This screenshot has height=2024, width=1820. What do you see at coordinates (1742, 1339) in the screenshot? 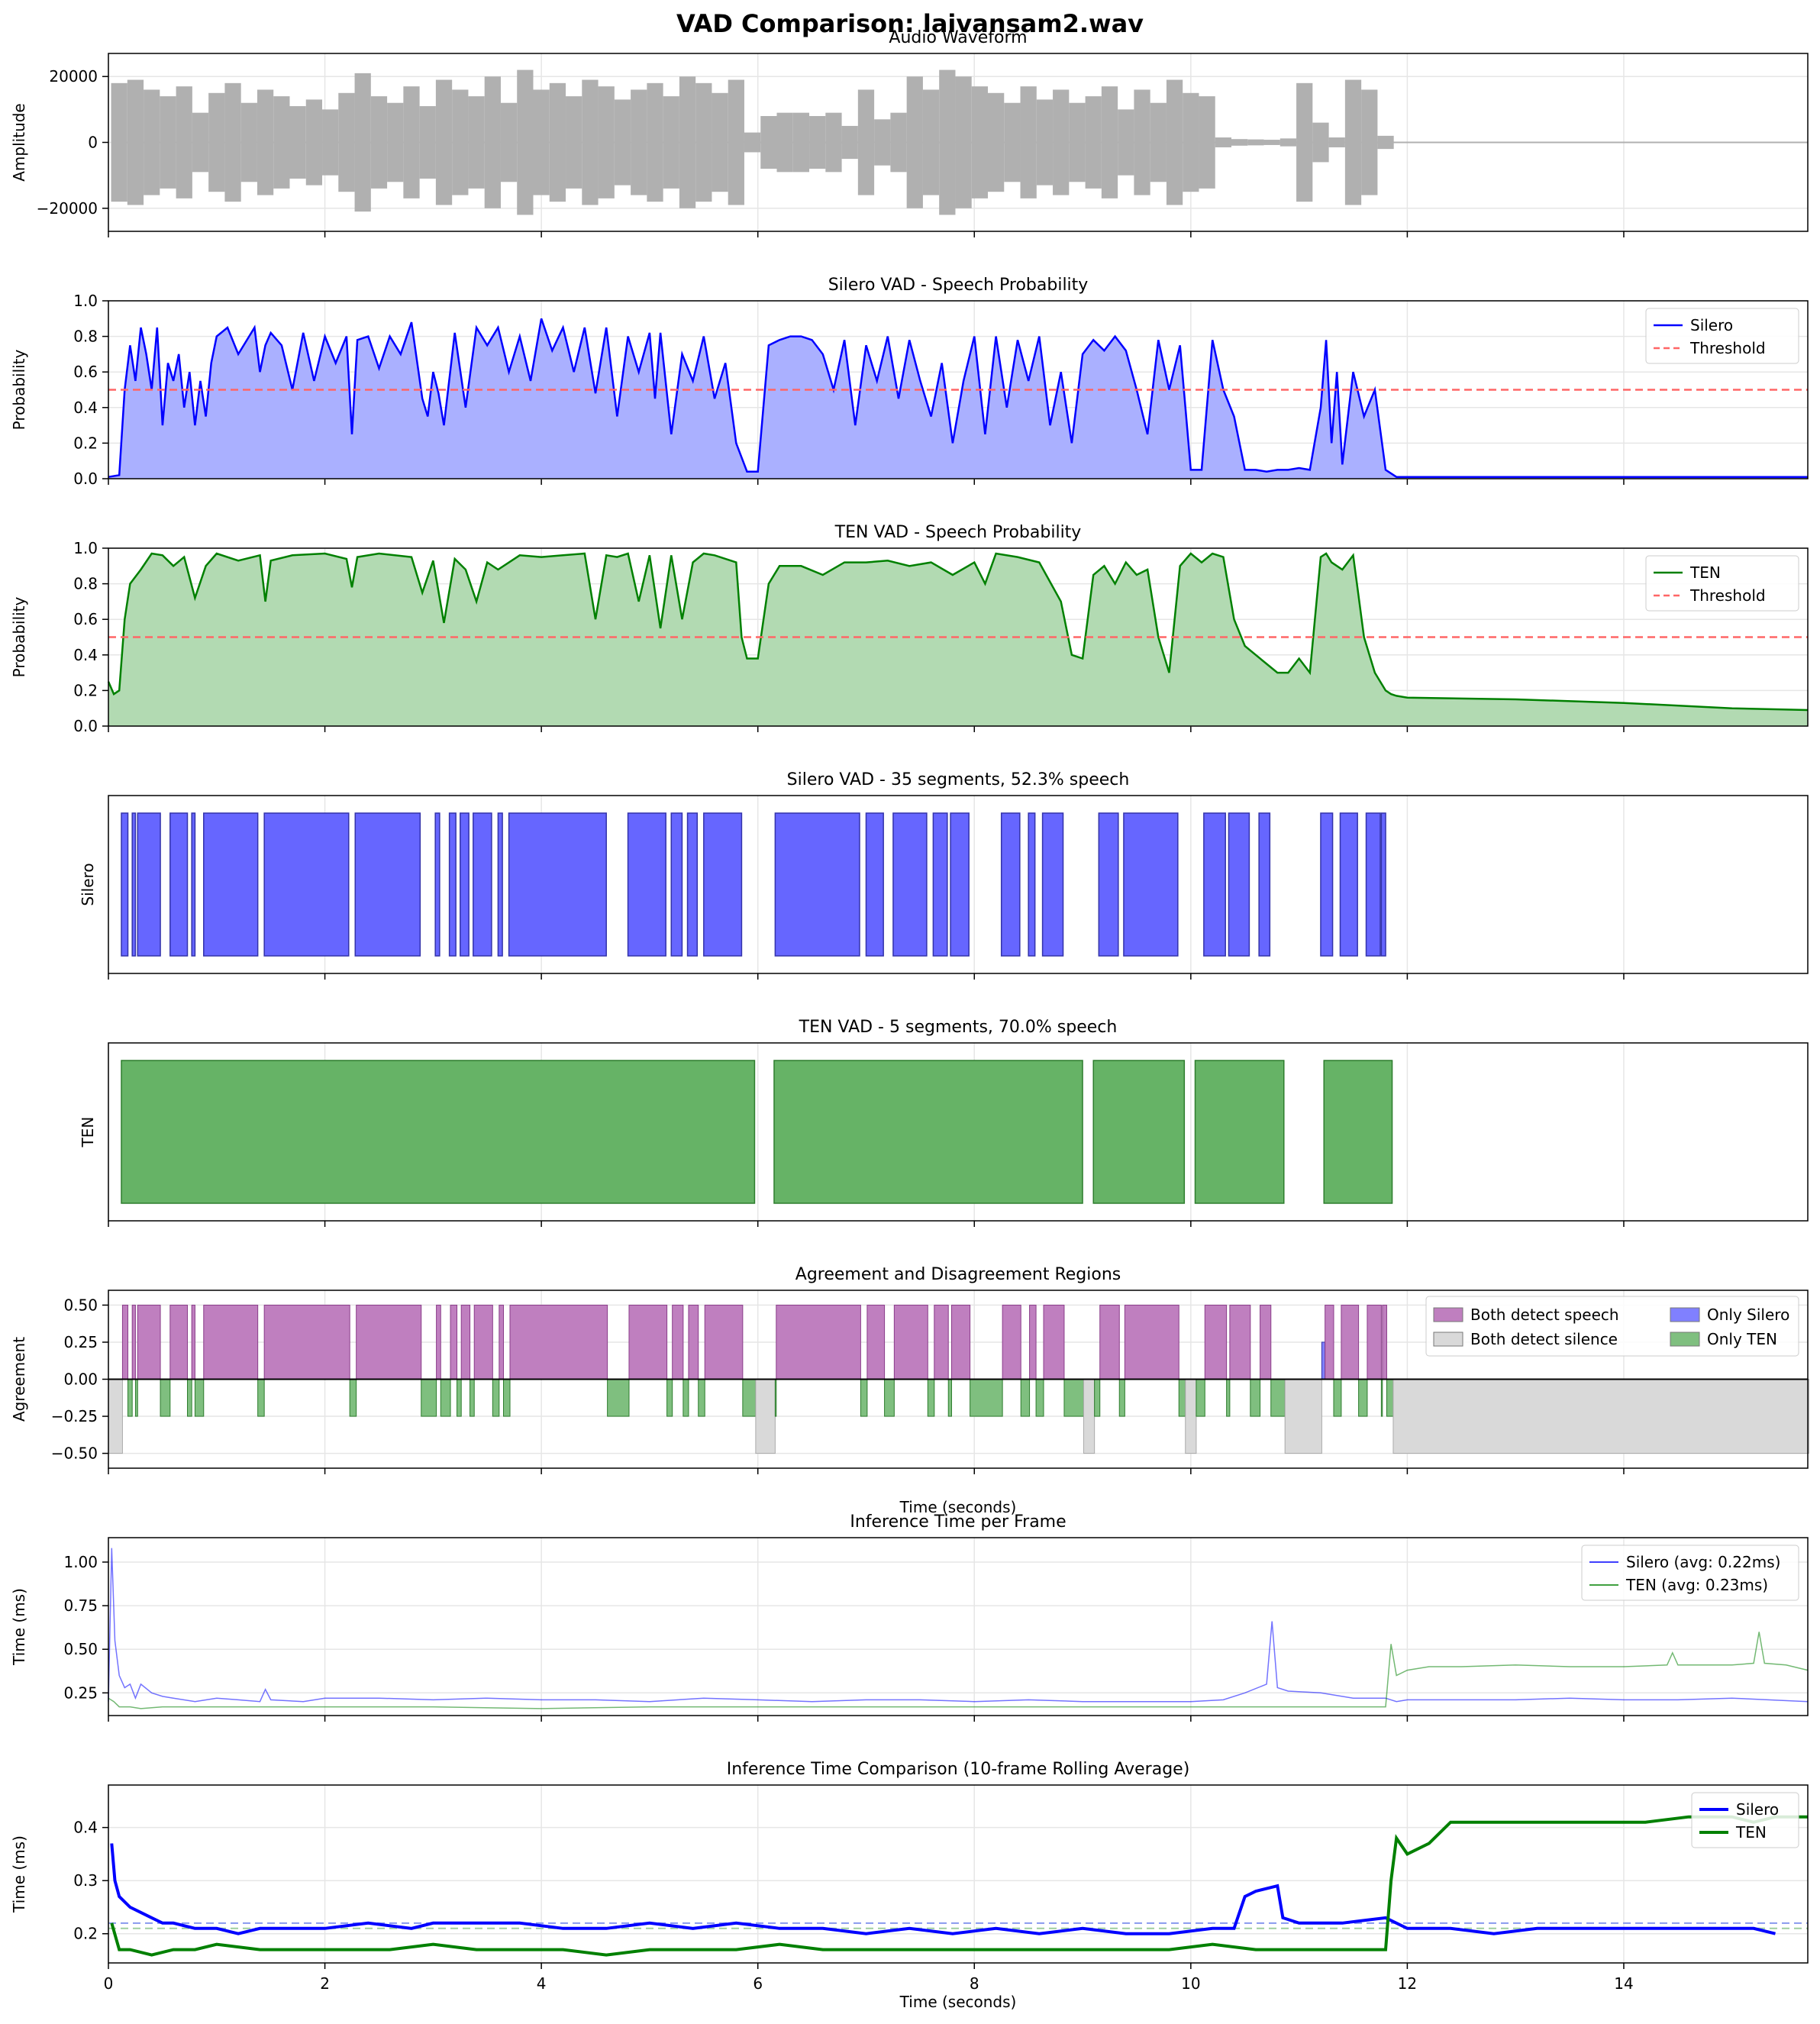
I see `legend-label: Only TEN` at bounding box center [1742, 1339].